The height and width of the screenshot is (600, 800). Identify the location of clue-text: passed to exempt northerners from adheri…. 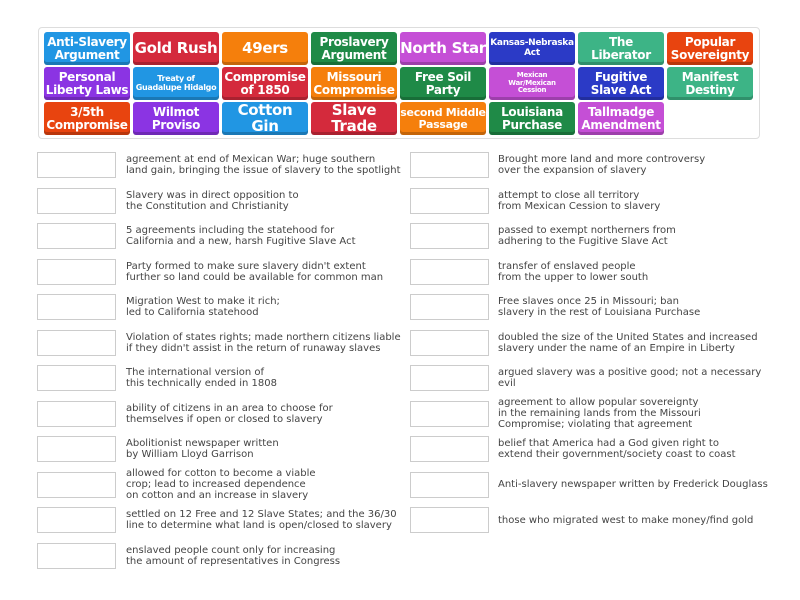
(587, 236).